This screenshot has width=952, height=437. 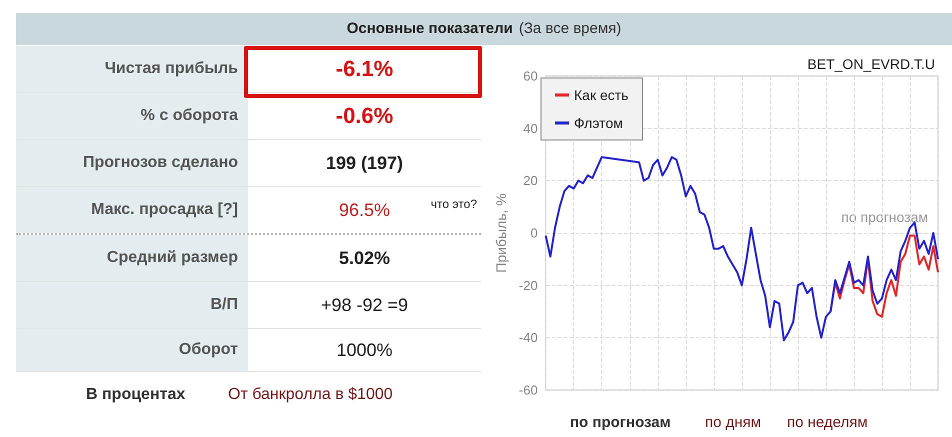 I want to click on chart-title: BET_ON_EVRD.T.U, so click(x=871, y=64).